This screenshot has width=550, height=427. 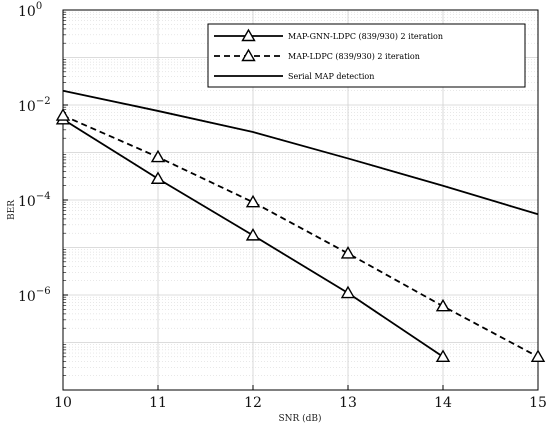 I want to click on y-tick-label: 10⁻⁶, so click(x=34, y=295).